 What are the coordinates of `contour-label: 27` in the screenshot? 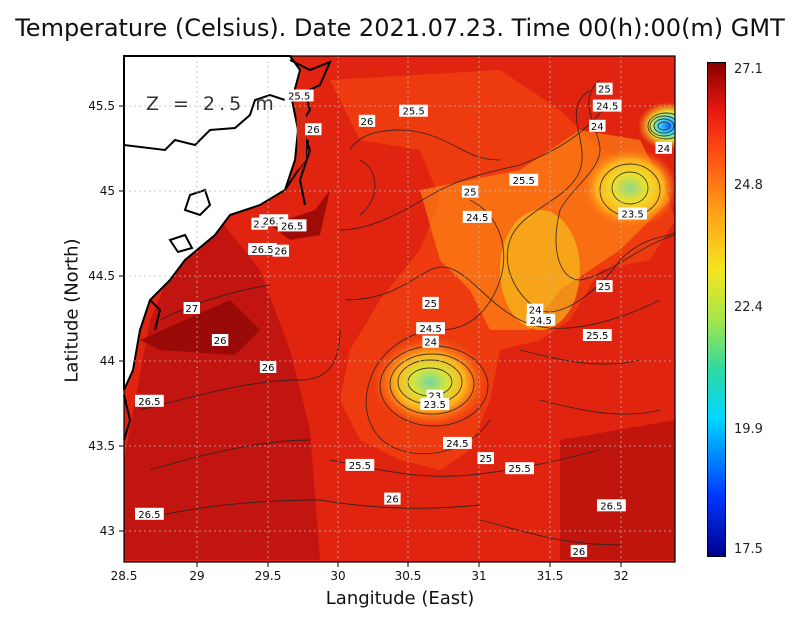 It's located at (191, 308).